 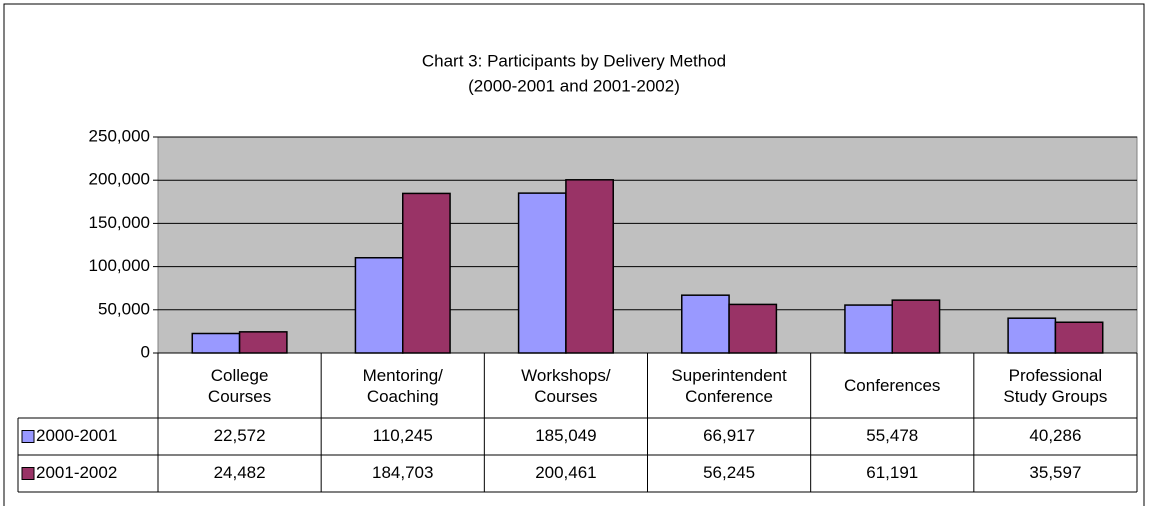 What do you see at coordinates (1055, 435) in the screenshot?
I see `table-value: 40,286` at bounding box center [1055, 435].